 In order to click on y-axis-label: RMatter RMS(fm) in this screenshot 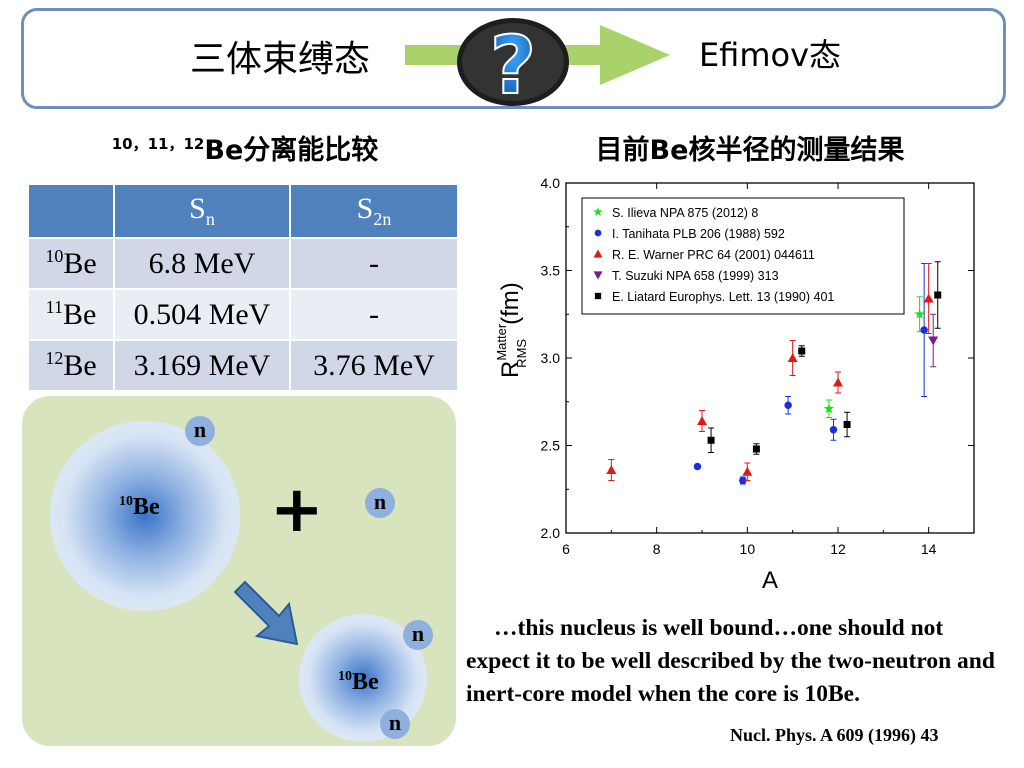, I will do `click(511, 330)`.